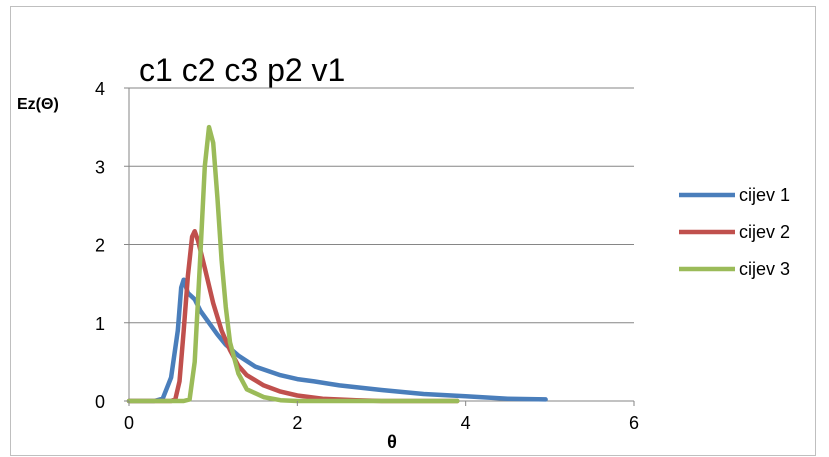 The width and height of the screenshot is (829, 457). I want to click on x-tick-label: 2, so click(297, 423).